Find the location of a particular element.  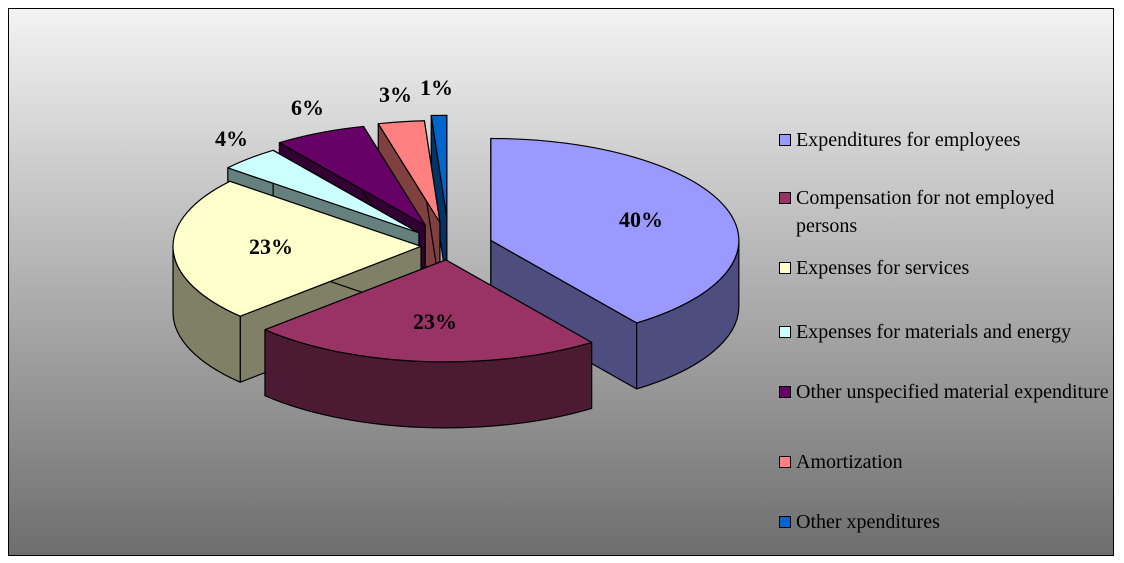

legend-label: Expenses for services is located at coordinates (883, 268).